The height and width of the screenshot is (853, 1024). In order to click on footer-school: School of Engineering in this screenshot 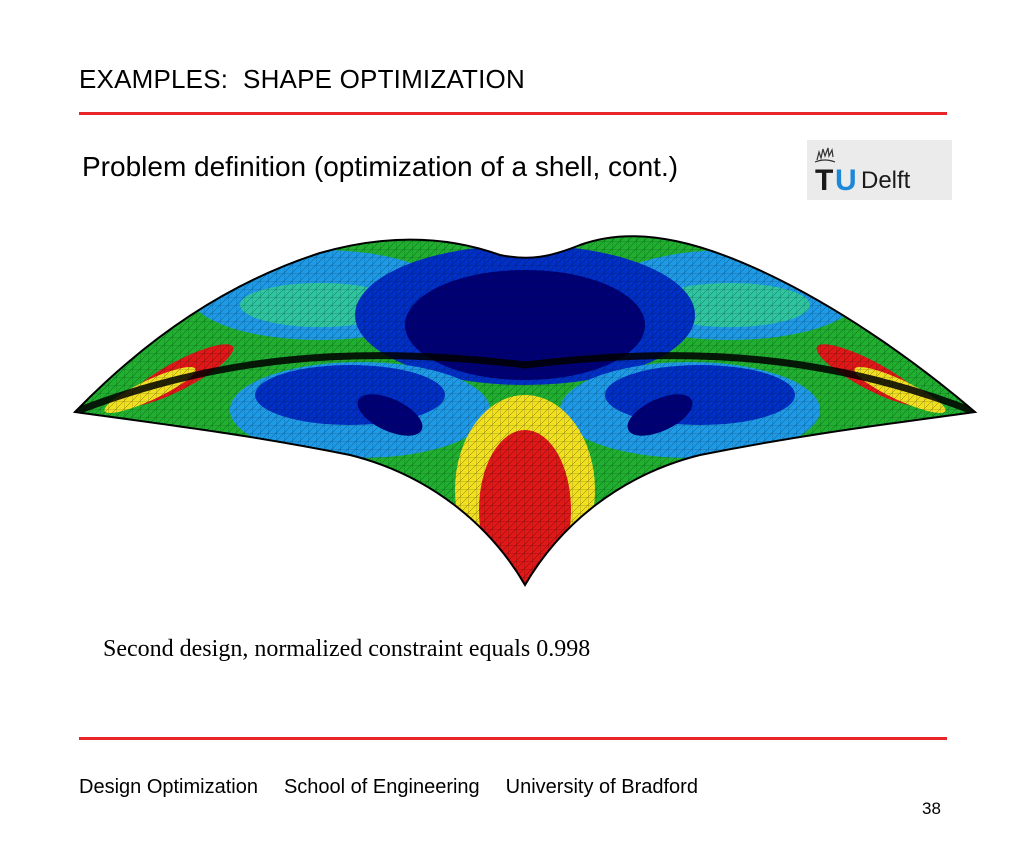, I will do `click(381, 787)`.